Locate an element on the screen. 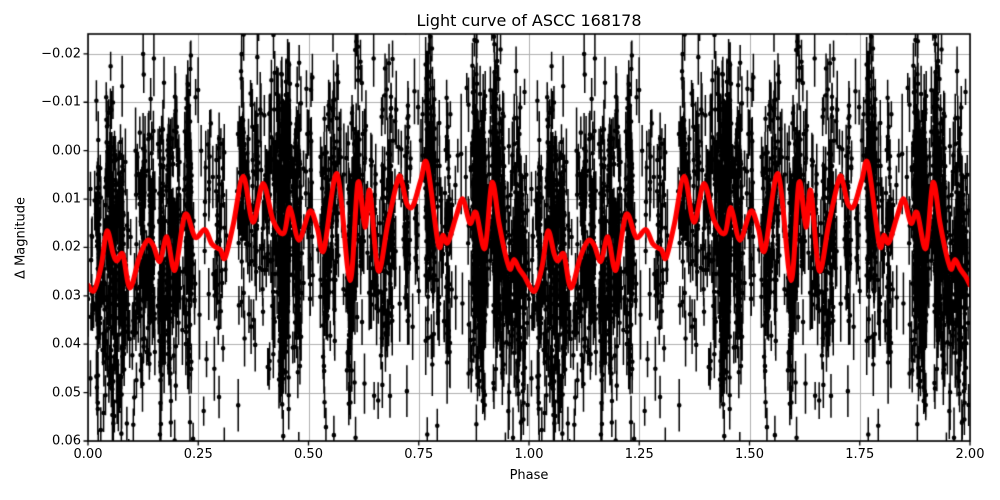 This screenshot has width=1000, height=500. y-tick-label: 0.04 is located at coordinates (66, 344).